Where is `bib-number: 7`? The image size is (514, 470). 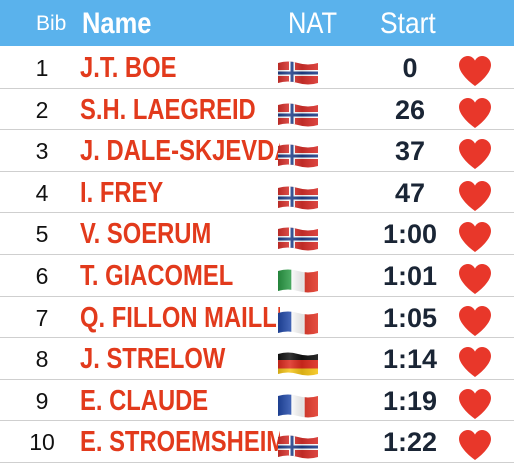 bib-number: 7 is located at coordinates (42, 317).